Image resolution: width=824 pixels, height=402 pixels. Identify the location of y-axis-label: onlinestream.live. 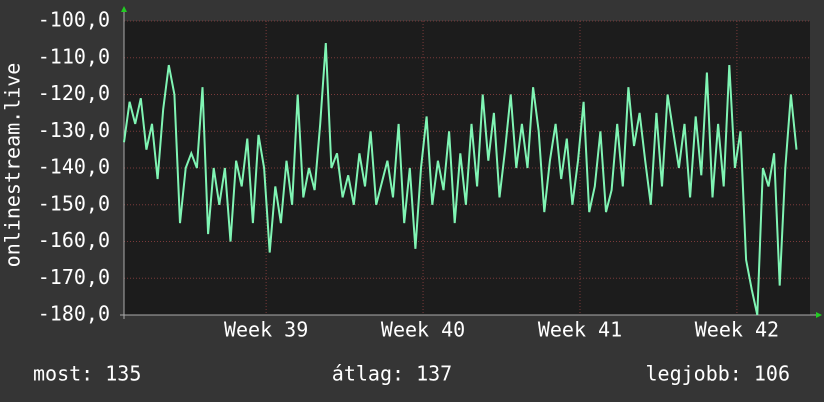
(13, 165).